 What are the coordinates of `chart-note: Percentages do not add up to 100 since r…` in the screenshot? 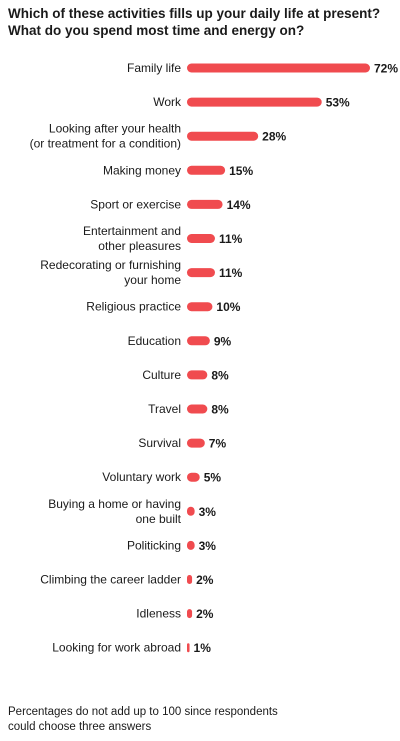 It's located at (158, 720).